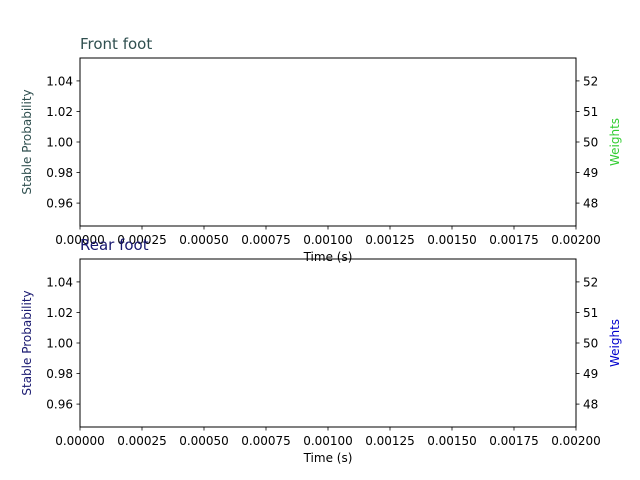 The image size is (640, 480). Describe the element at coordinates (114, 245) in the screenshot. I see `subplot-title: Rear foot` at that location.